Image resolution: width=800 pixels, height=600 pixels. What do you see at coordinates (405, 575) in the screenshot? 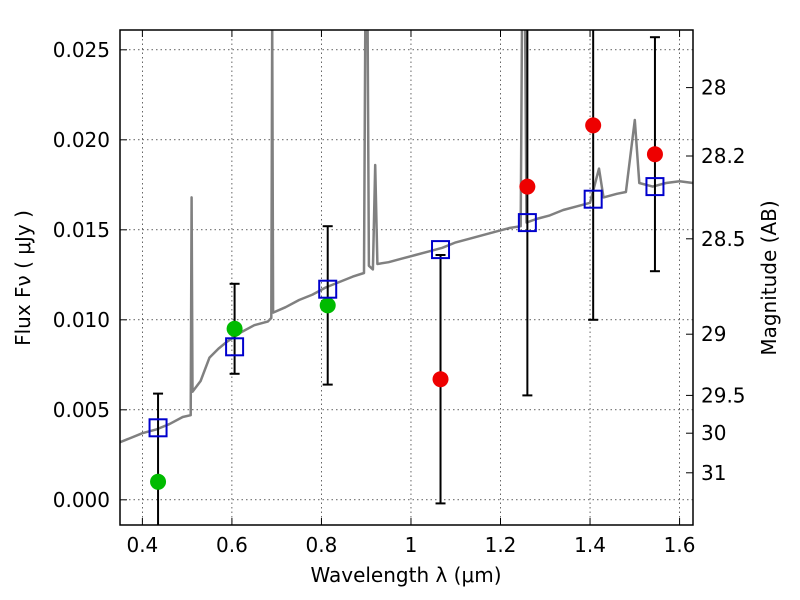
I see `x-axis-label: Wavelength λ (μm)` at bounding box center [405, 575].